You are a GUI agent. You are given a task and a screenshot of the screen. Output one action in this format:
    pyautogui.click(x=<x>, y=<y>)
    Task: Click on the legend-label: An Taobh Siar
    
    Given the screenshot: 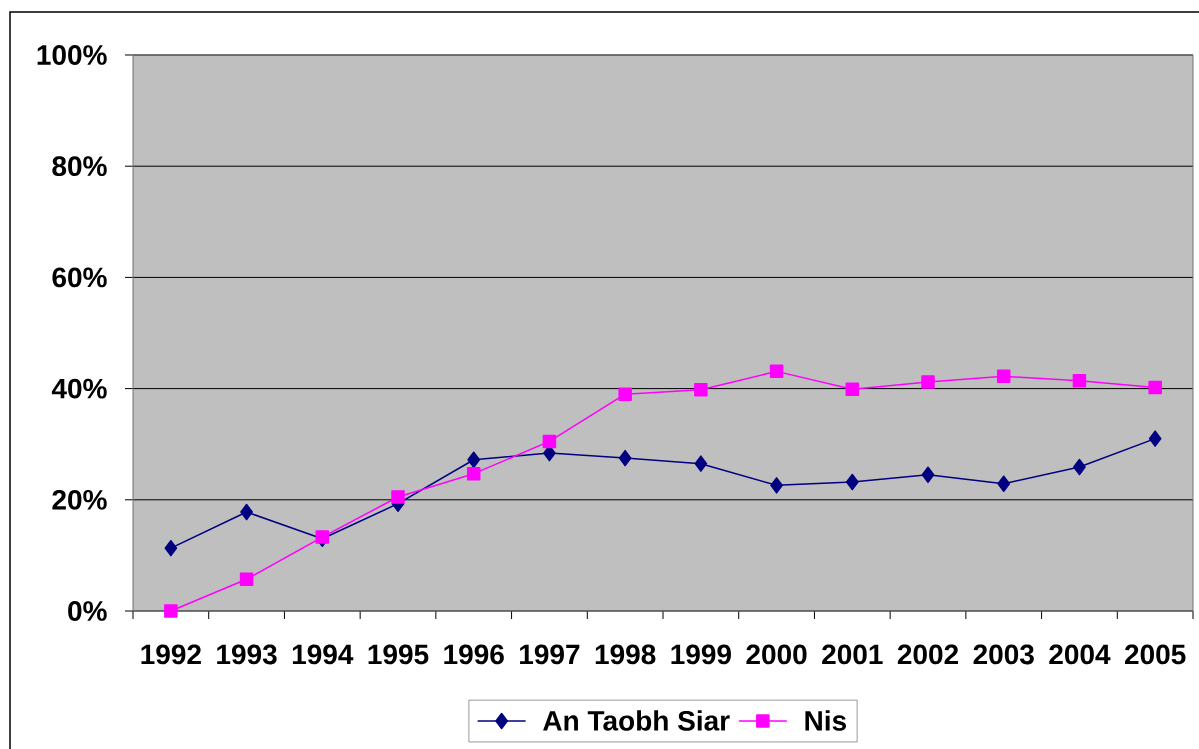 What is the action you would take?
    pyautogui.click(x=636, y=720)
    